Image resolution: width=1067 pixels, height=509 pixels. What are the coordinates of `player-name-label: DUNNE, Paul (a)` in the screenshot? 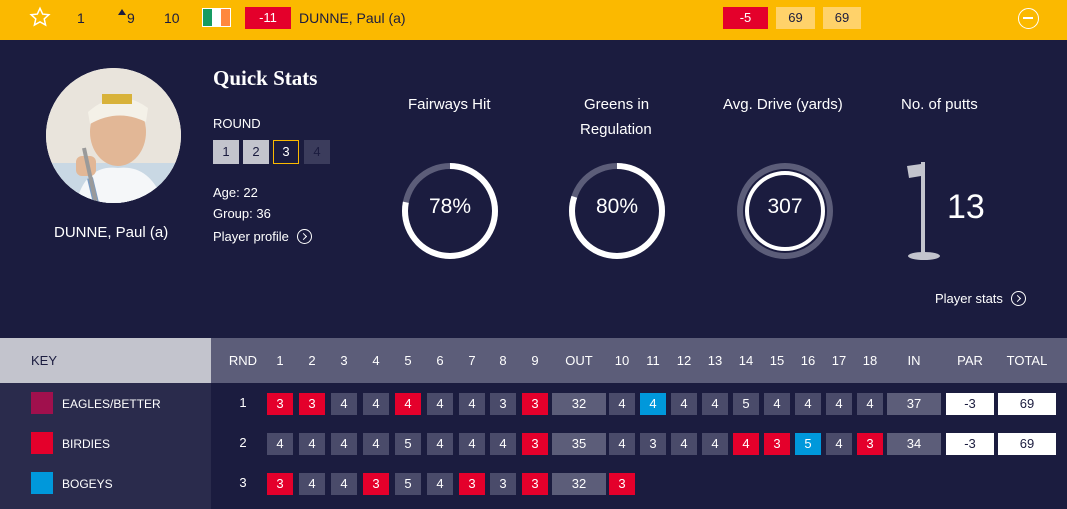 It's located at (111, 232).